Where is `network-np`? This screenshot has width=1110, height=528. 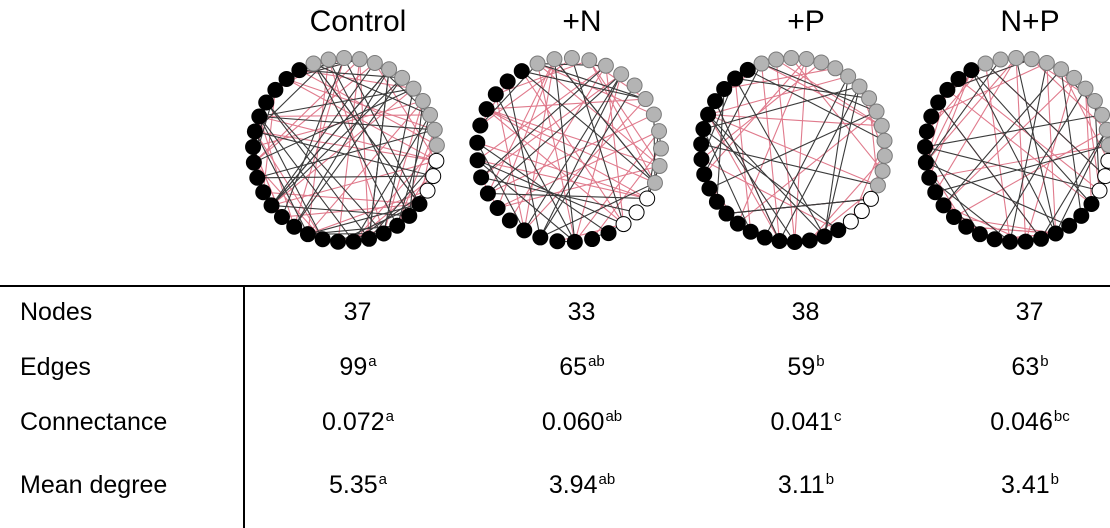
network-np is located at coordinates (1013, 150).